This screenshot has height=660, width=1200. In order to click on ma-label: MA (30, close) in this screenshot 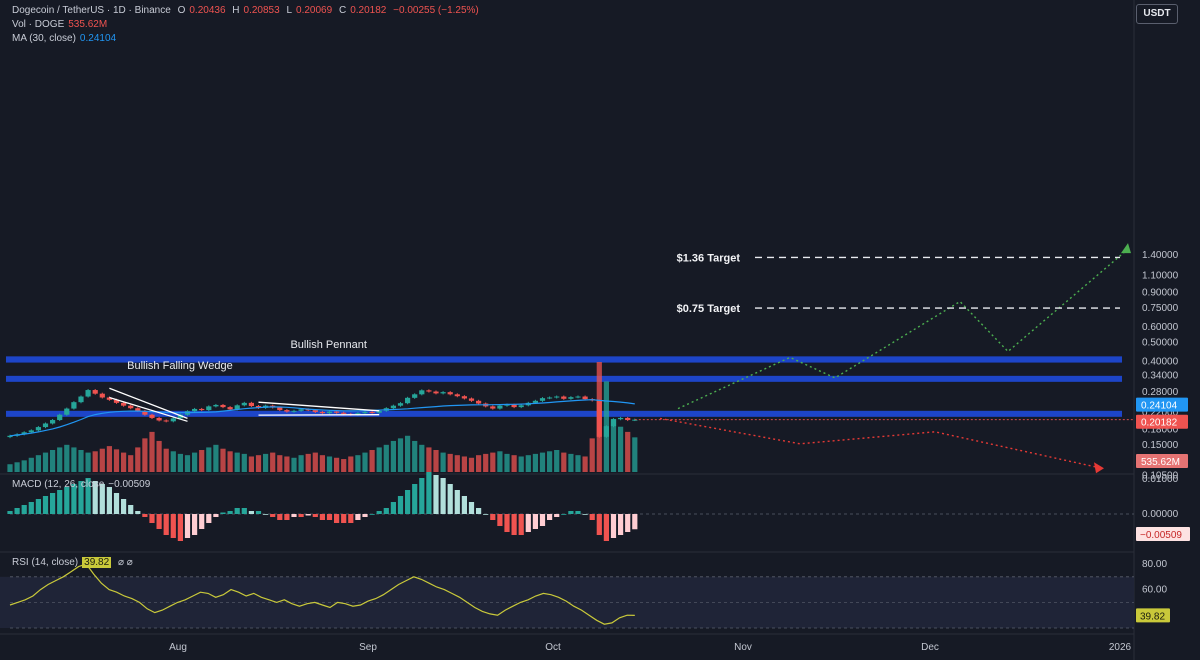, I will do `click(44, 38)`.